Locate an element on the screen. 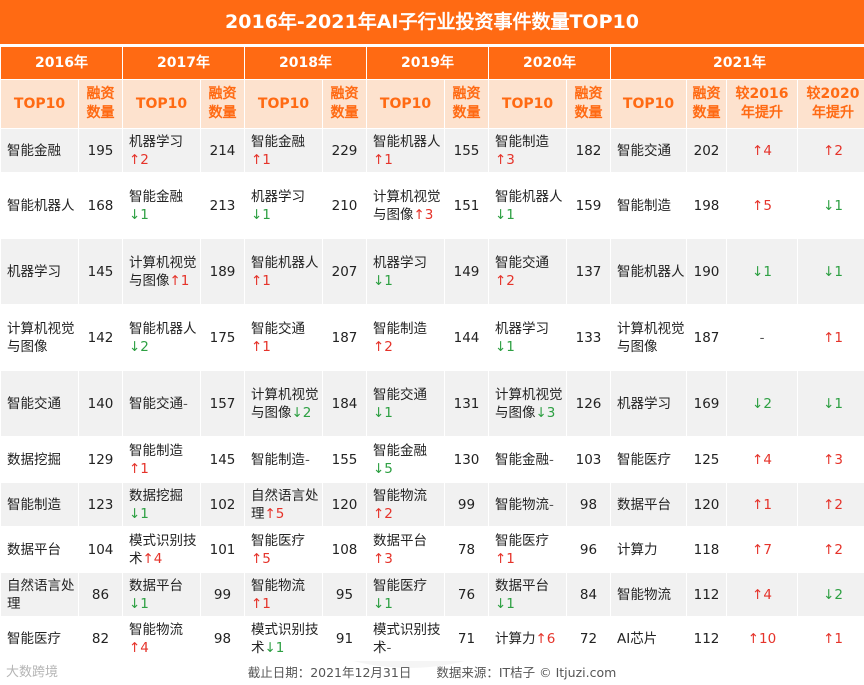 Image resolution: width=864 pixels, height=685 pixels. count-cell: 133 is located at coordinates (588, 337).